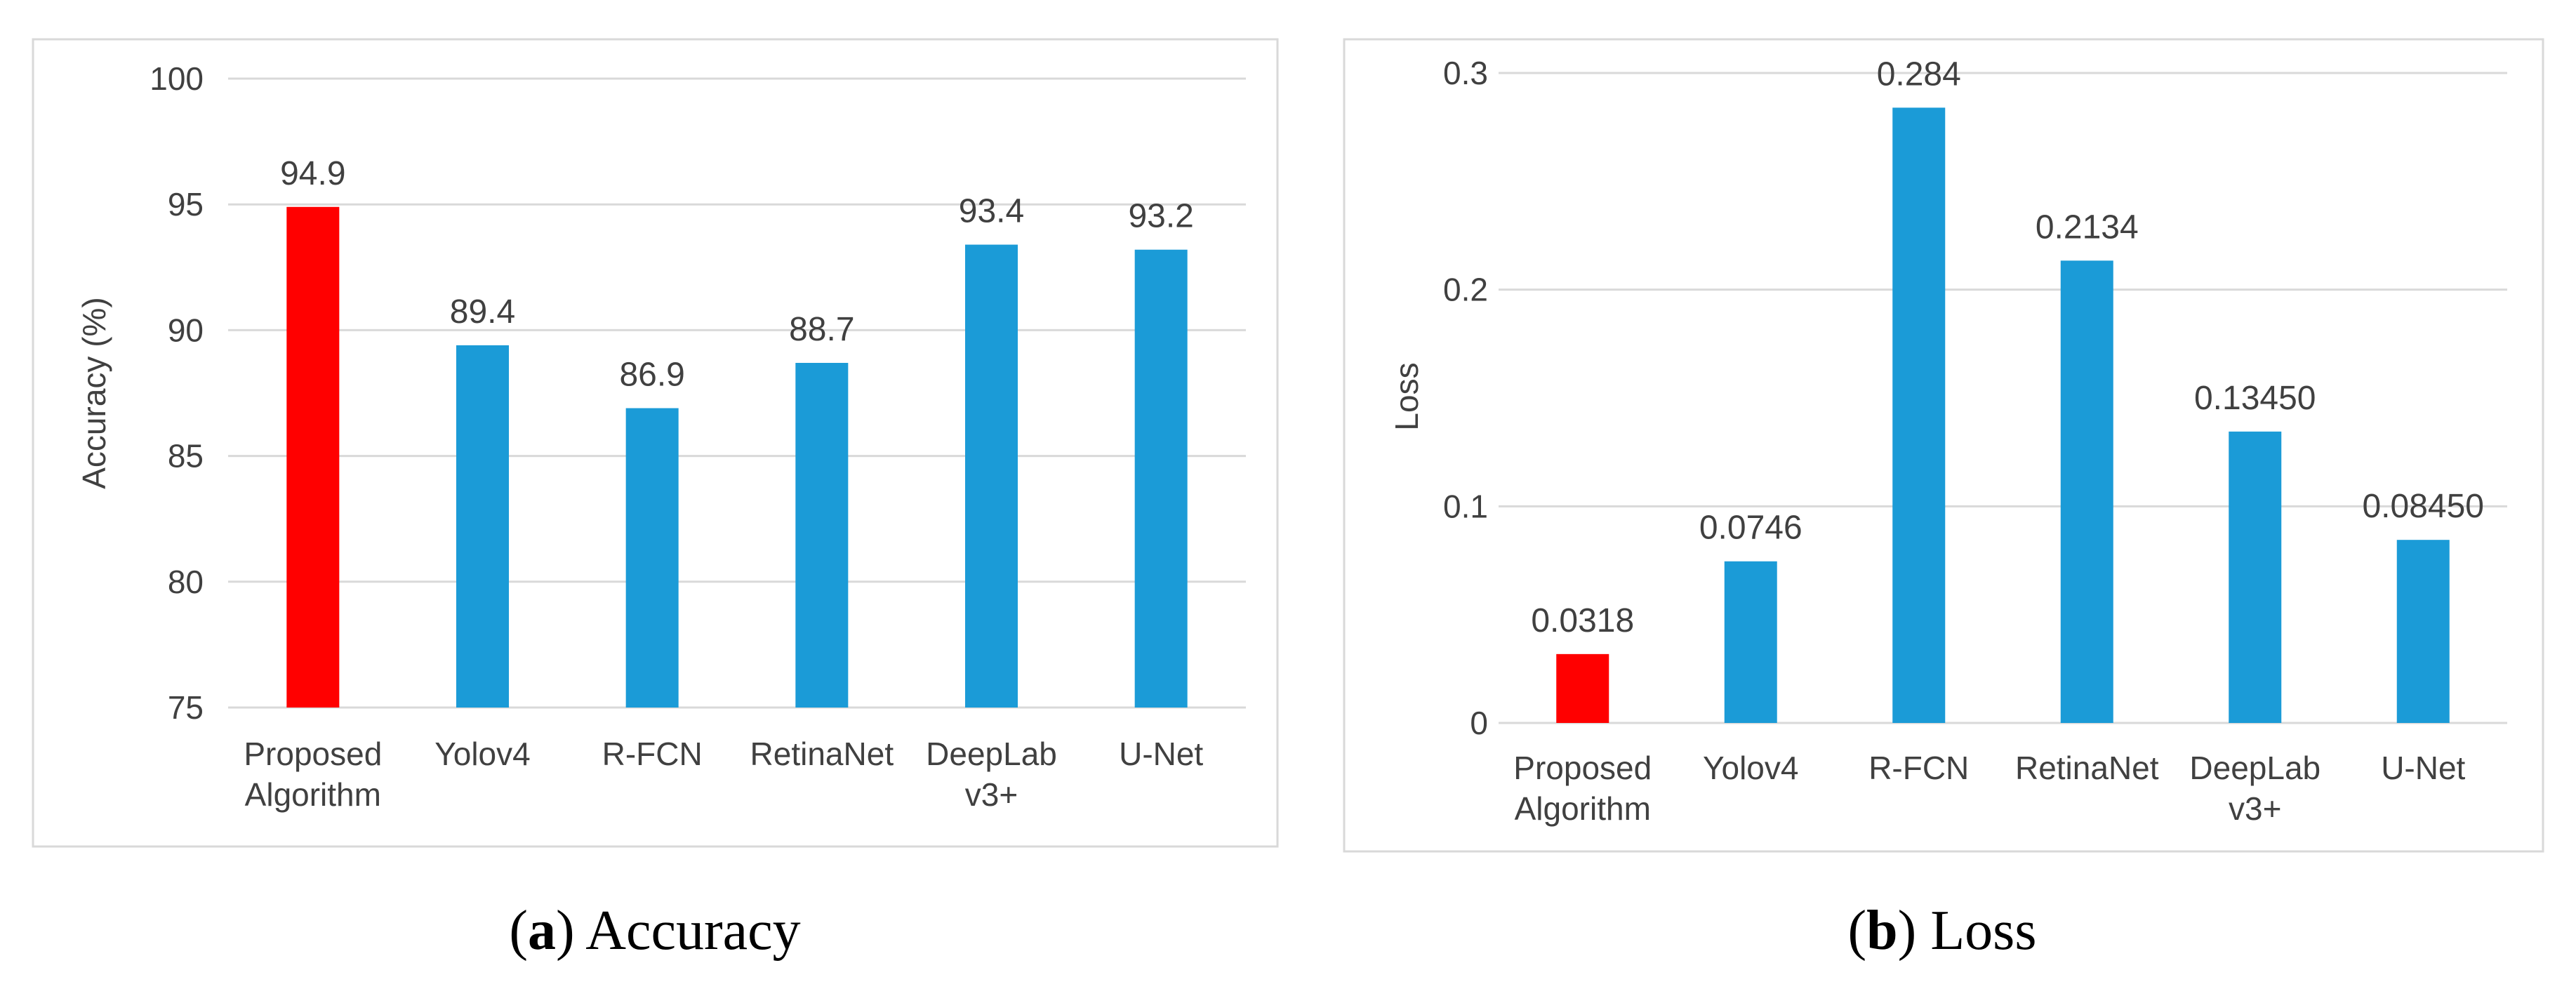 This screenshot has width=2576, height=996. What do you see at coordinates (737, 274) in the screenshot?
I see `accuracy-data-labels: 94.9 89.4 86.9 88.7 93.4 93.2` at bounding box center [737, 274].